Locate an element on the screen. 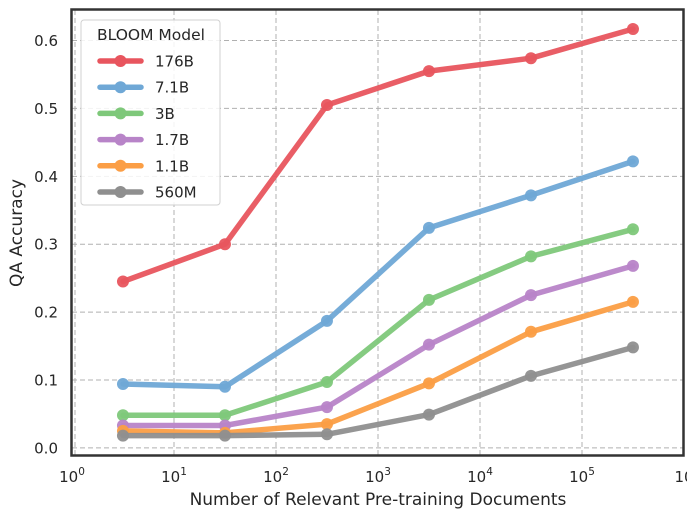  y-tick-label: 0.4 is located at coordinates (46, 177).